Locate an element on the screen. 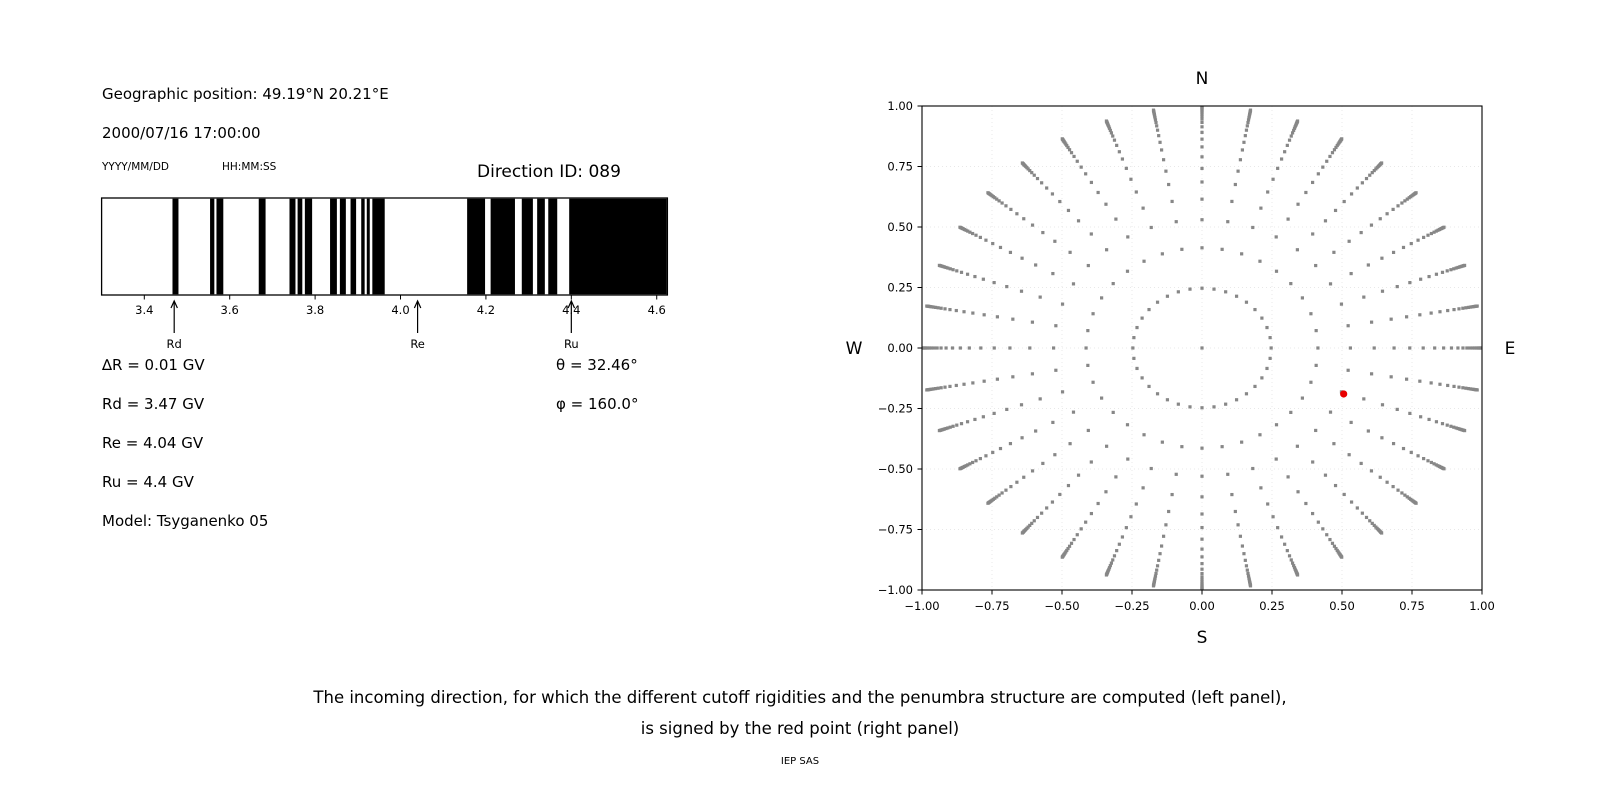  compass-label-south: S is located at coordinates (1202, 638).